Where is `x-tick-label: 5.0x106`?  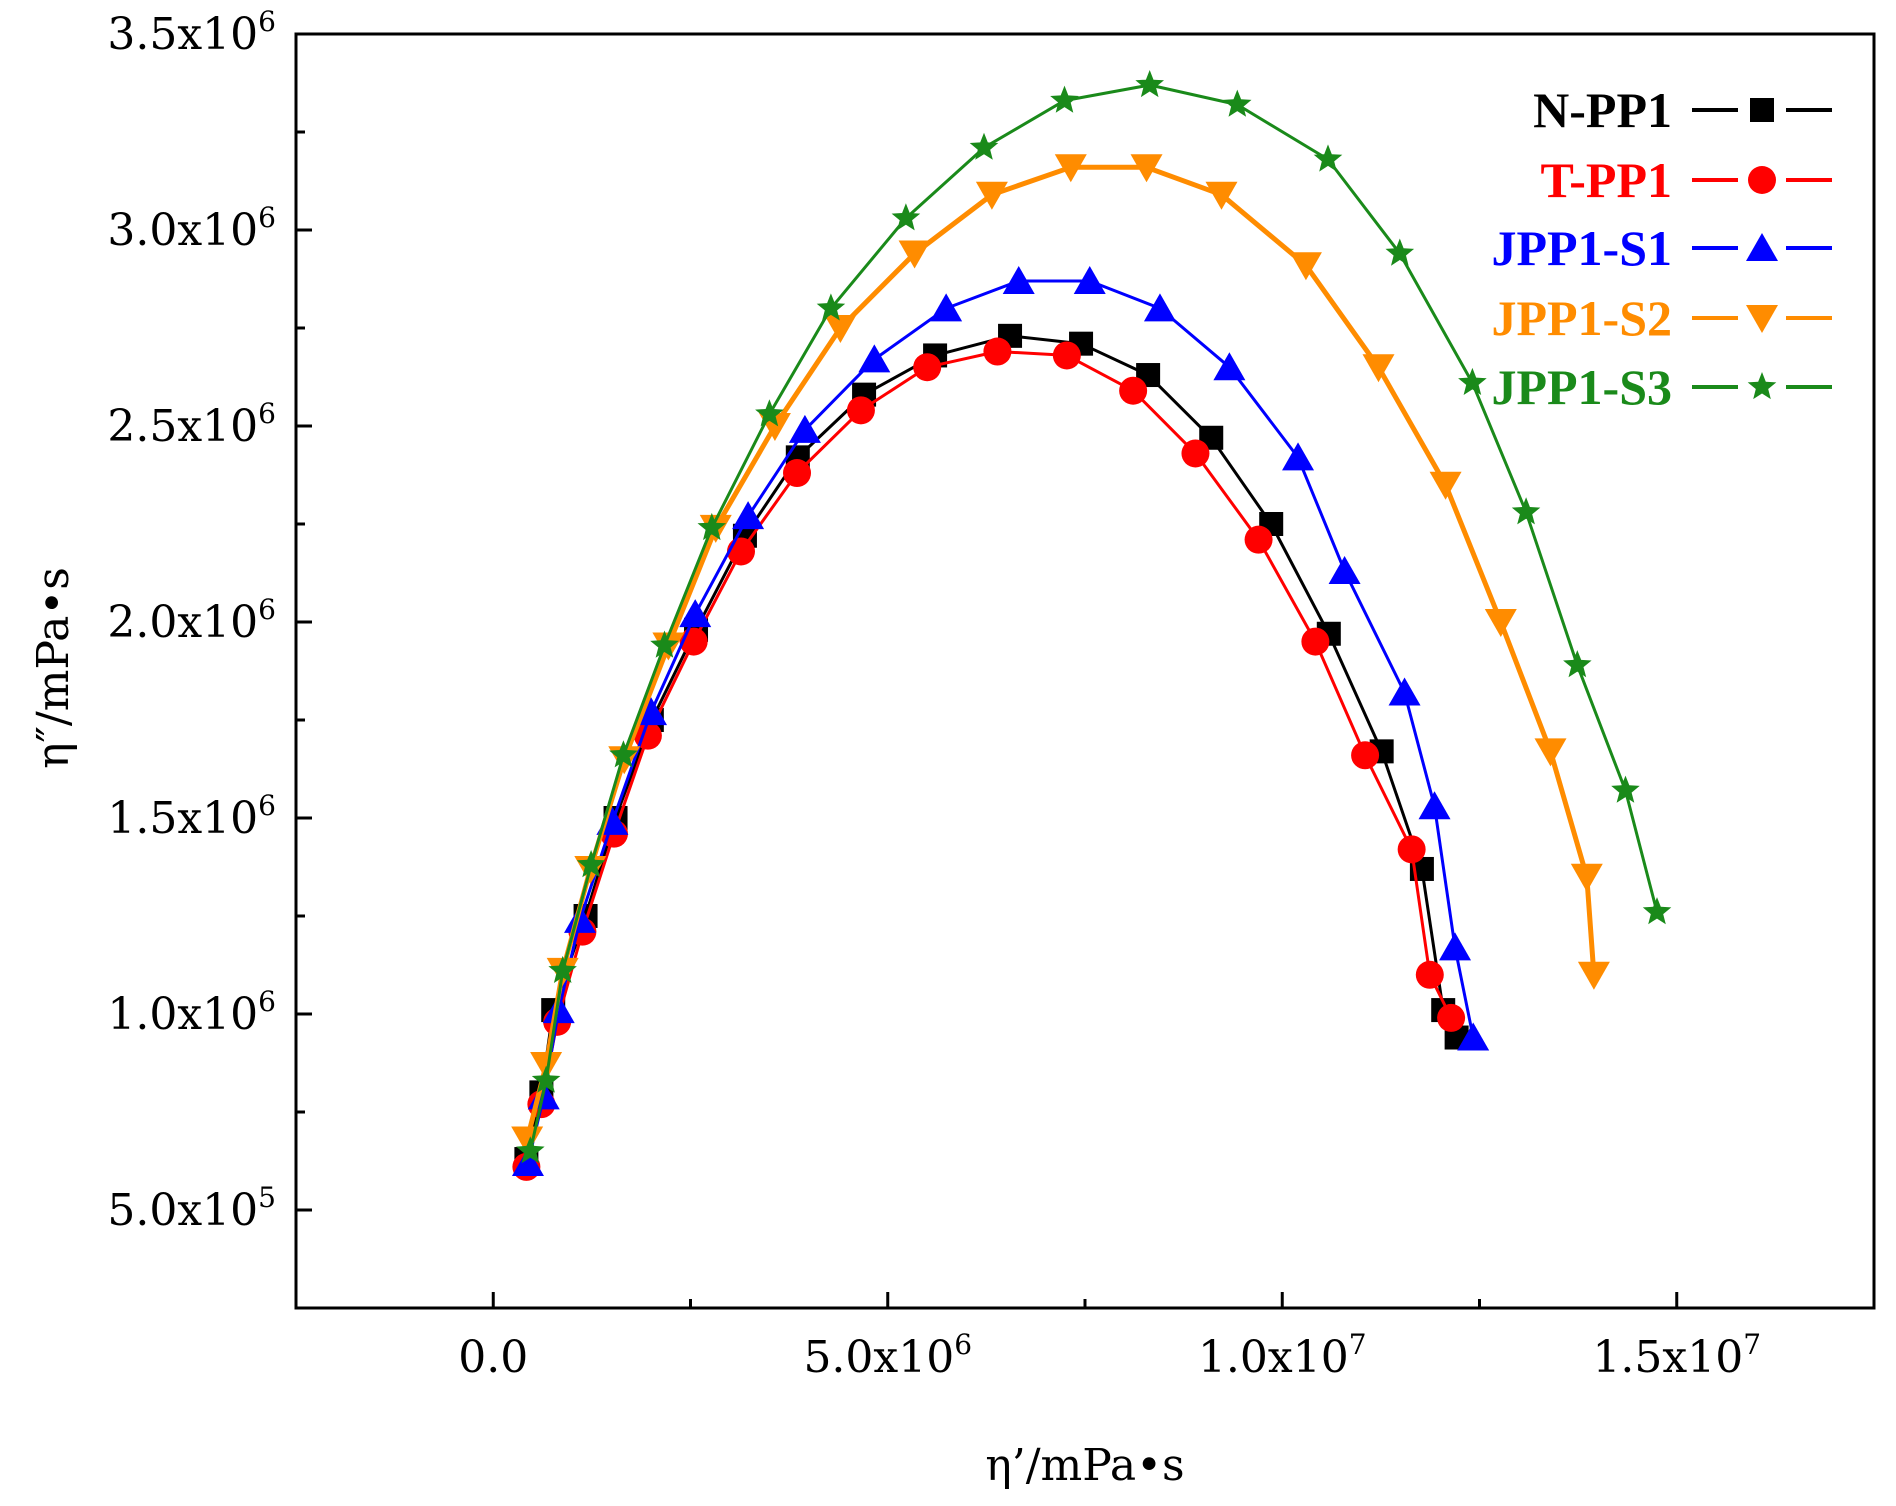
x-tick-label: 5.0x106 is located at coordinates (887, 1355).